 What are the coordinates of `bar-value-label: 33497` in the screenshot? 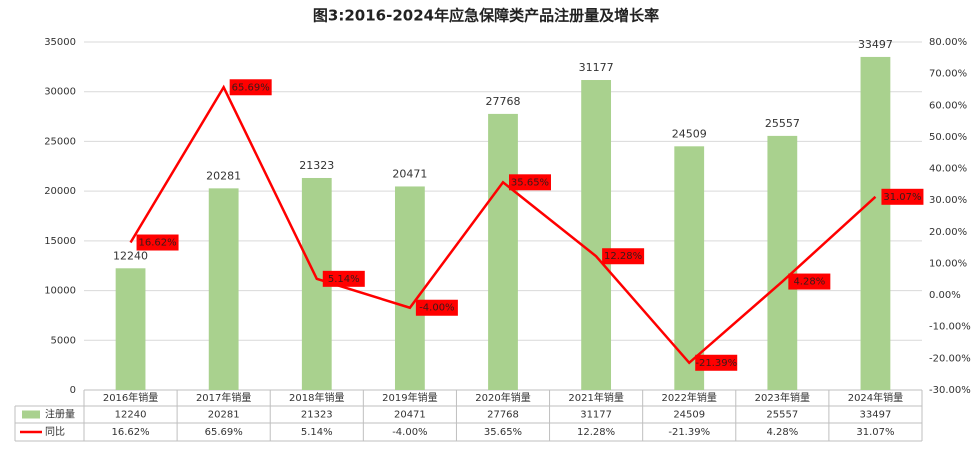 It's located at (875, 44).